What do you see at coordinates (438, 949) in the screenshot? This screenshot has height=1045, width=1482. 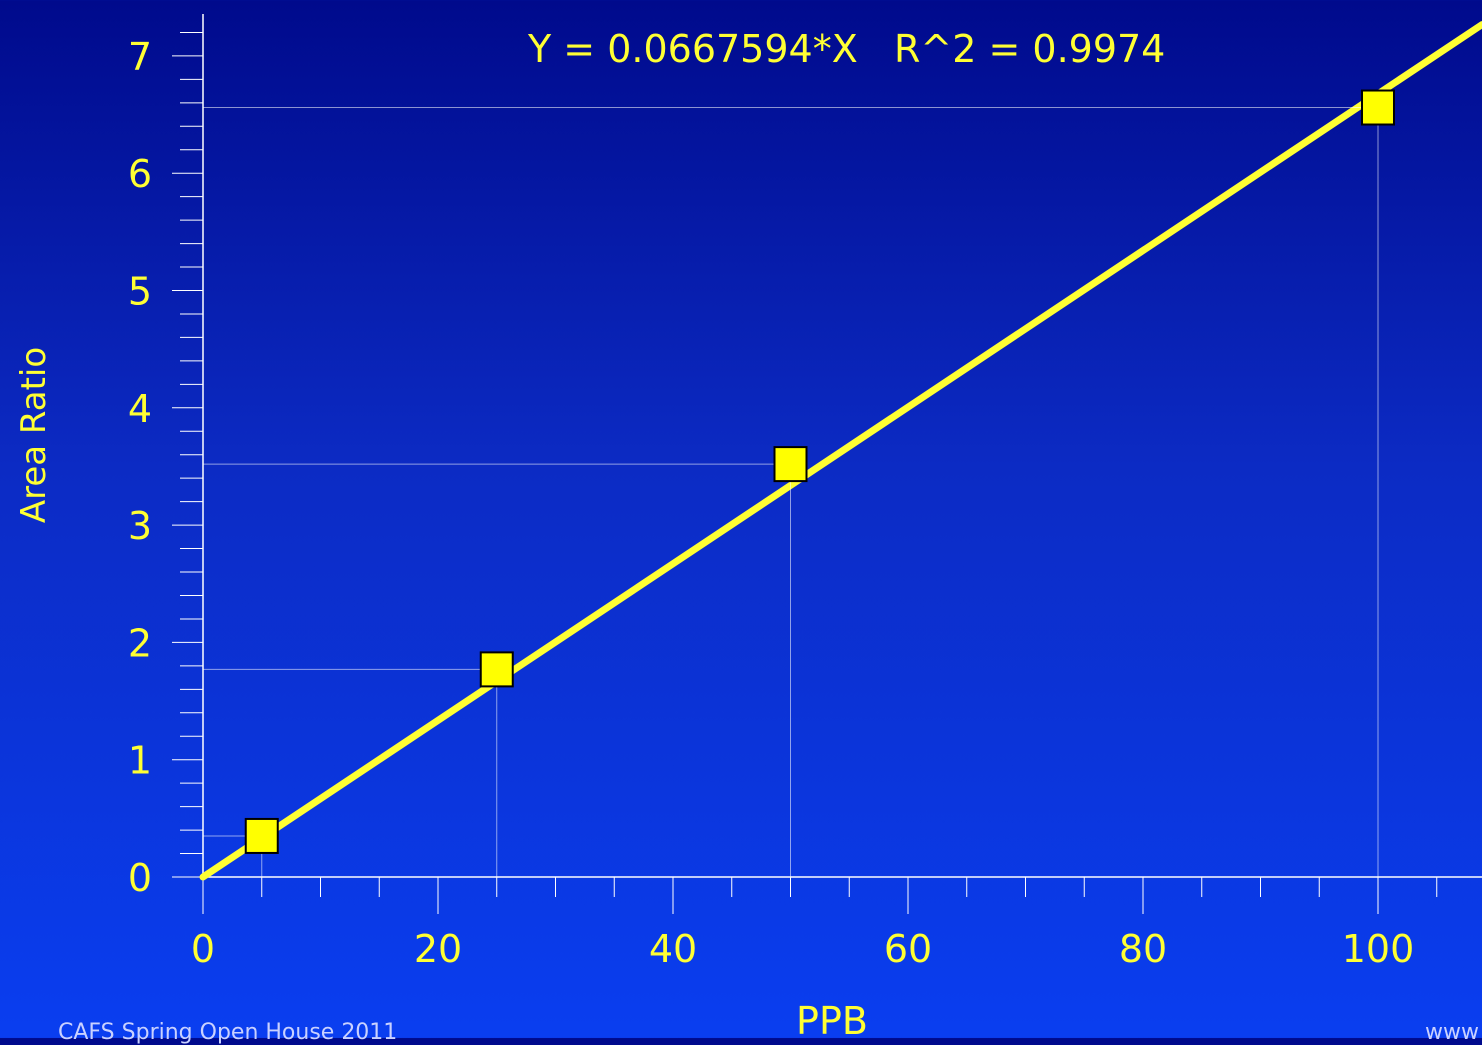 I see `x-tick-label: 20` at bounding box center [438, 949].